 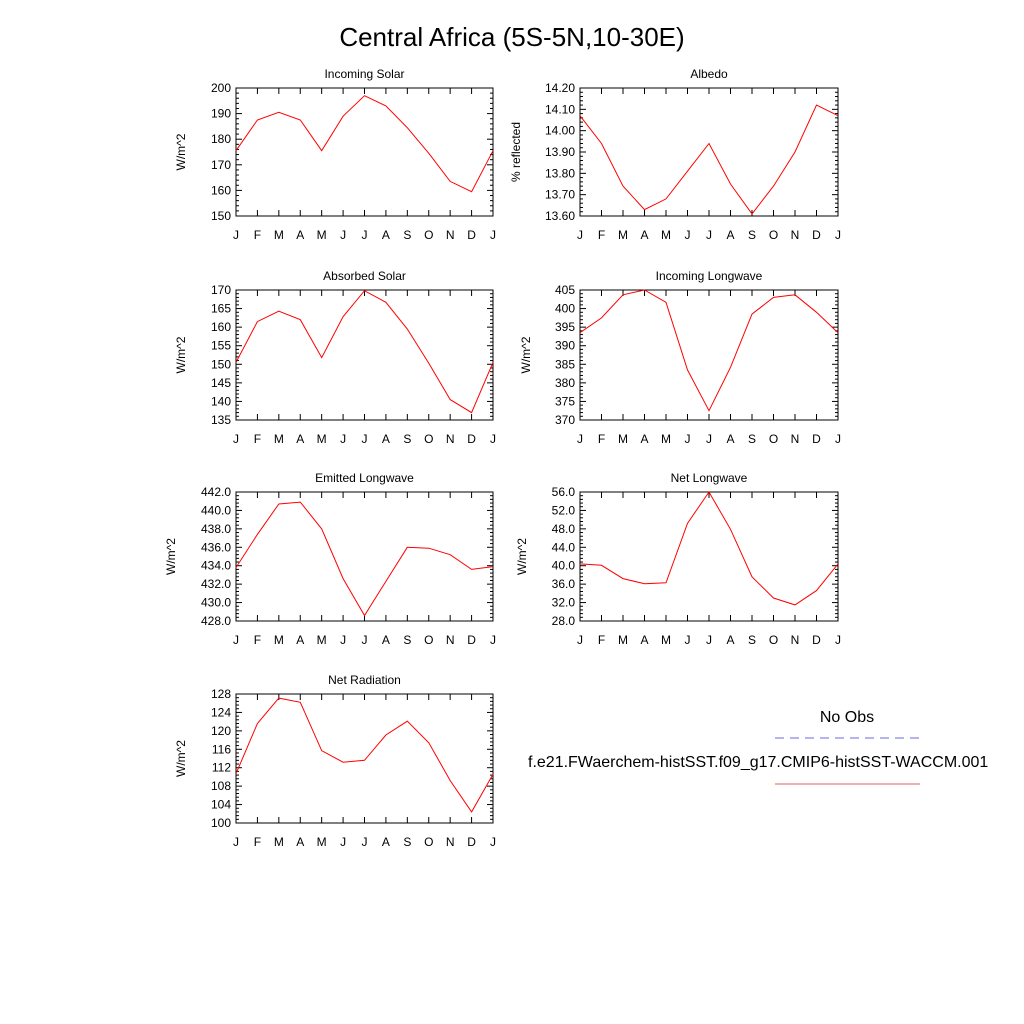 What do you see at coordinates (386, 439) in the screenshot?
I see `absorbed-solar-xtick-label: A` at bounding box center [386, 439].